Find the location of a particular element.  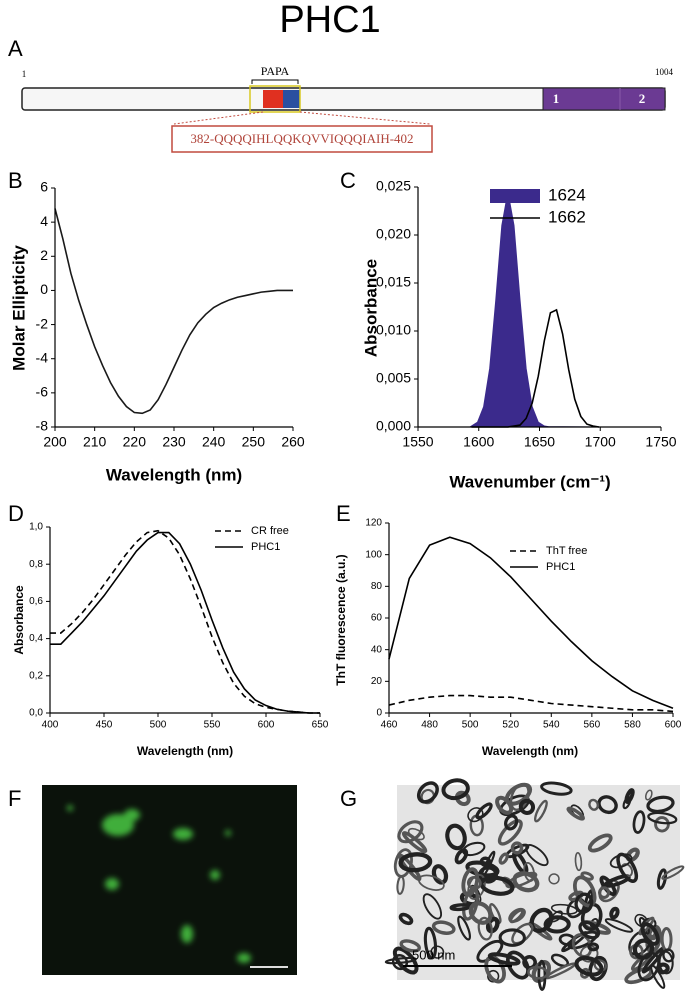

x-tick-label: 1550 is located at coordinates (417, 442).